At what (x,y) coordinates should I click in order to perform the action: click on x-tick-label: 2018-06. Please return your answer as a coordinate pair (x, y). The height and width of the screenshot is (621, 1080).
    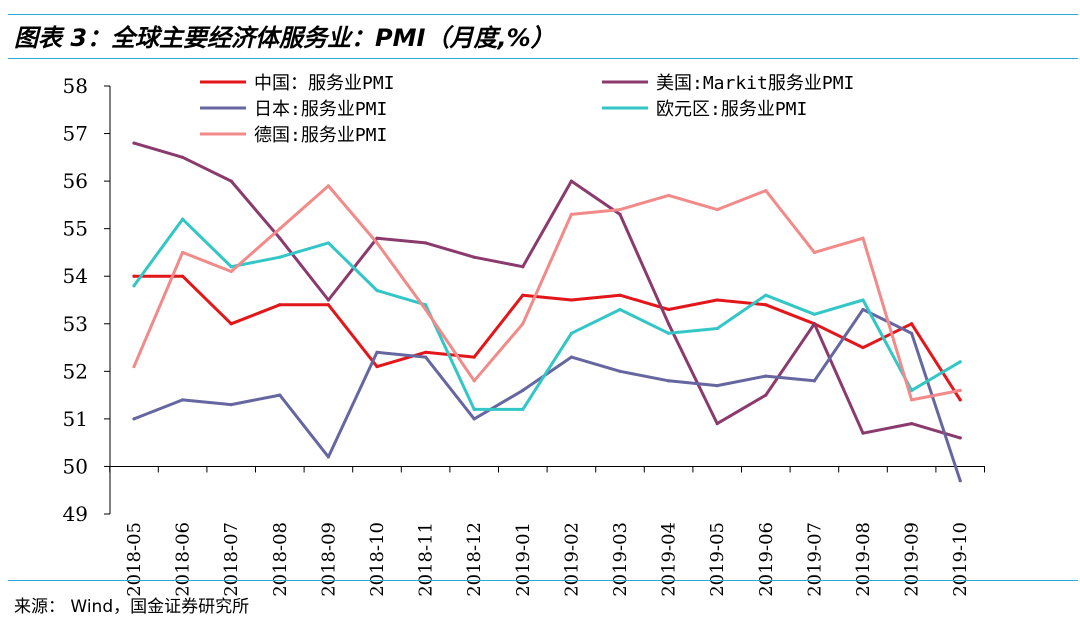
    Looking at the image, I should click on (183, 559).